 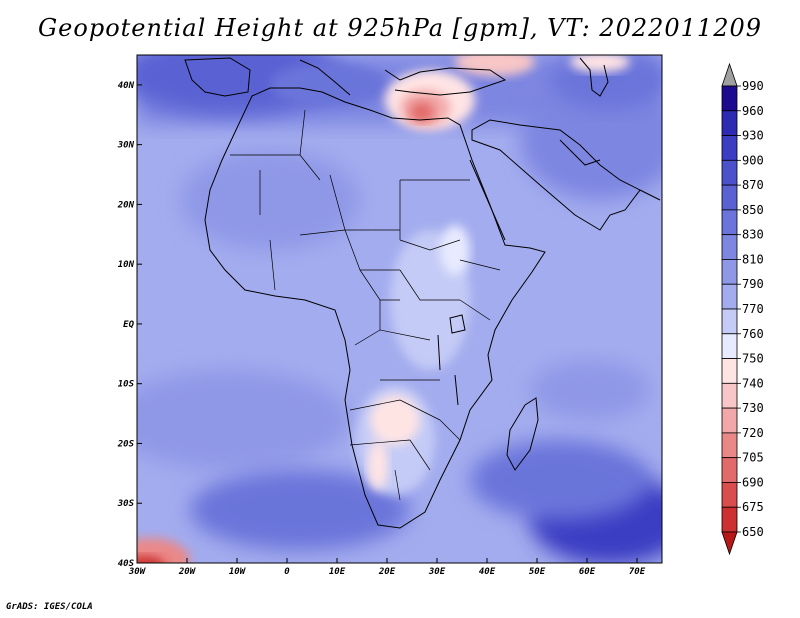 What do you see at coordinates (126, 504) in the screenshot?
I see `lat-tick-label: 30S` at bounding box center [126, 504].